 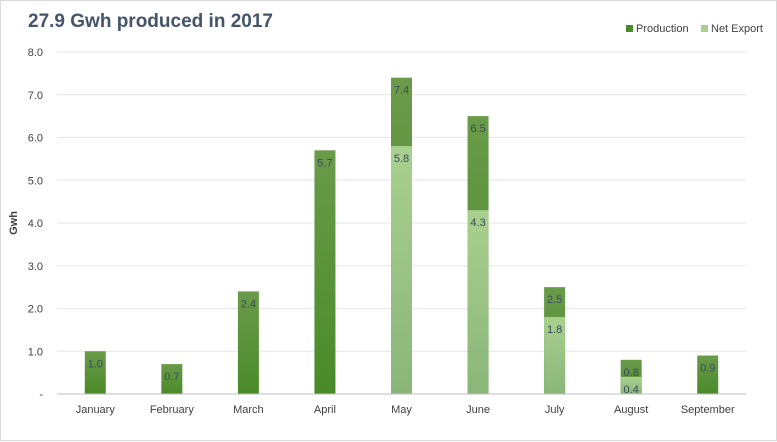 What do you see at coordinates (478, 302) in the screenshot?
I see `bar-net-export-june` at bounding box center [478, 302].